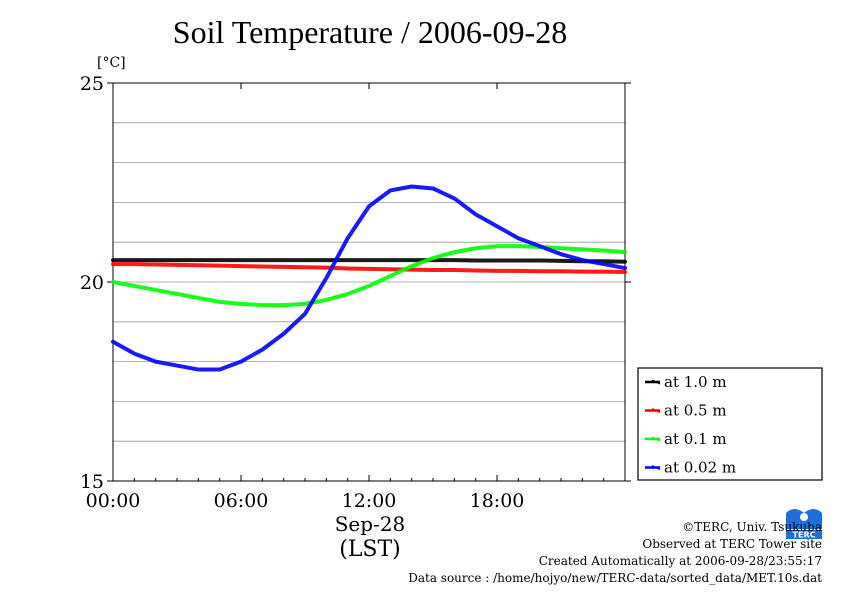  What do you see at coordinates (730, 424) in the screenshot?
I see `legend-box` at bounding box center [730, 424].